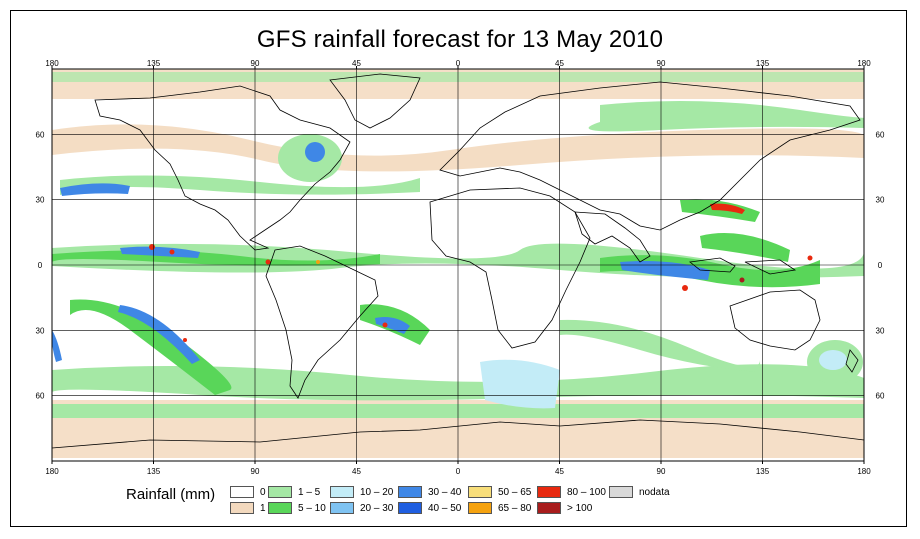  What do you see at coordinates (460, 39) in the screenshot?
I see `map-title: GFS rainfall forecast for 13 May 2010` at bounding box center [460, 39].